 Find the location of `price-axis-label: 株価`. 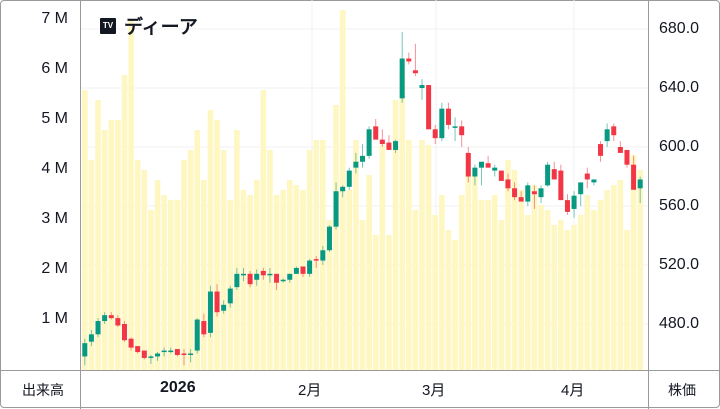

price-axis-label: 株価 is located at coordinates (682, 390).